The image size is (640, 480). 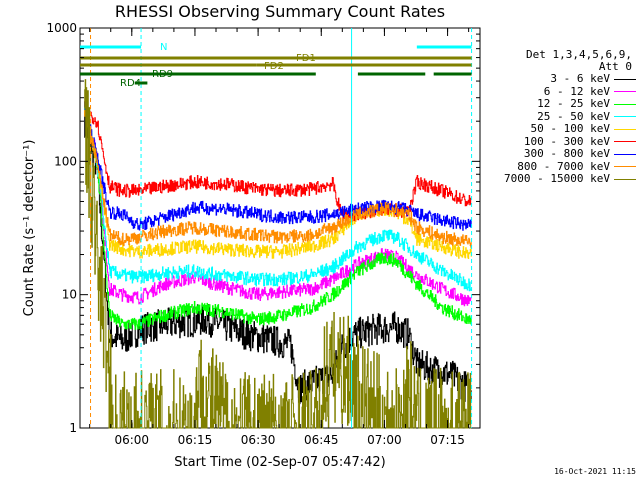 What do you see at coordinates (65, 161) in the screenshot?
I see `y-tick-label: 100` at bounding box center [65, 161].